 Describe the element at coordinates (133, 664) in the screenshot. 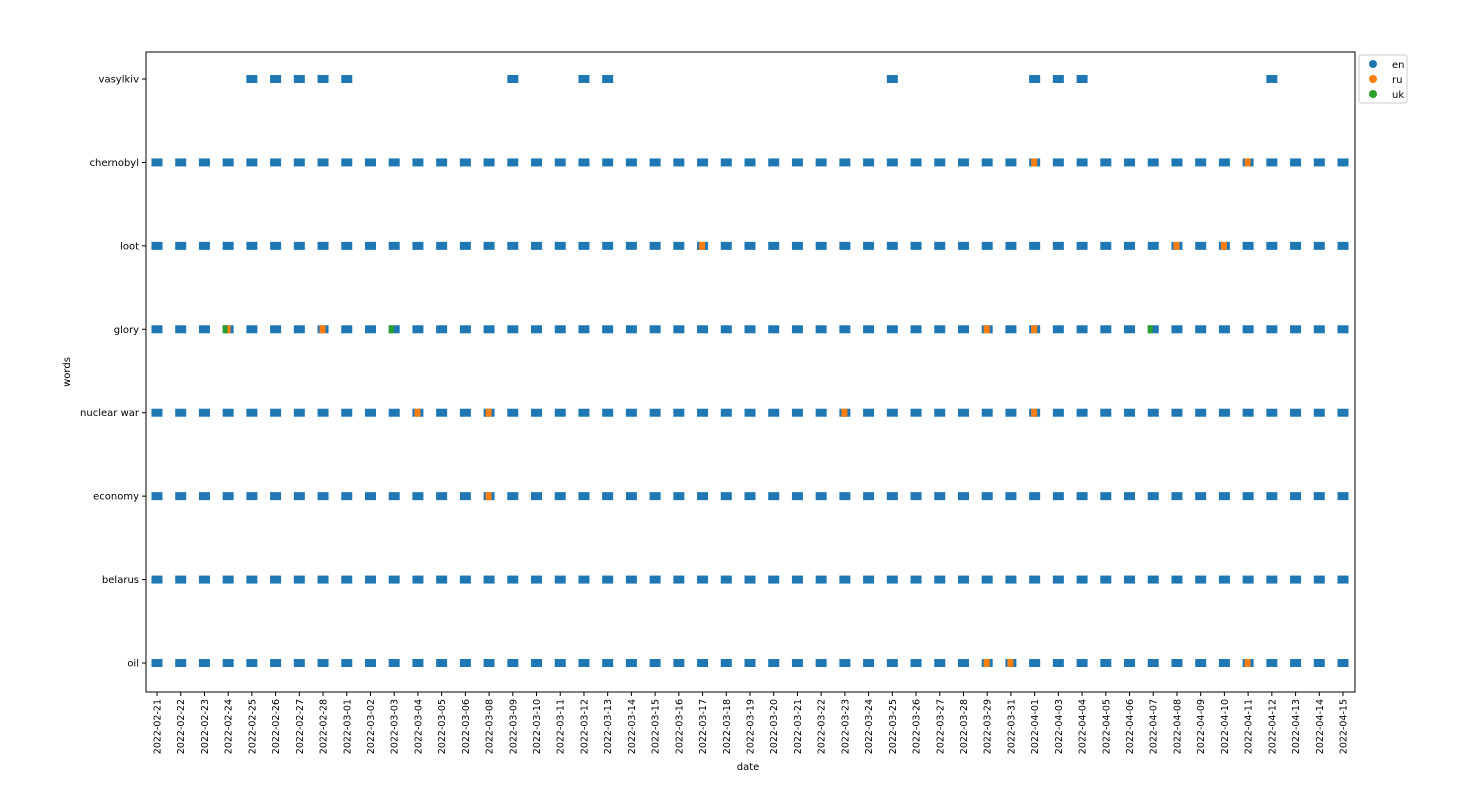

I see `y-tick-label: oil` at that location.